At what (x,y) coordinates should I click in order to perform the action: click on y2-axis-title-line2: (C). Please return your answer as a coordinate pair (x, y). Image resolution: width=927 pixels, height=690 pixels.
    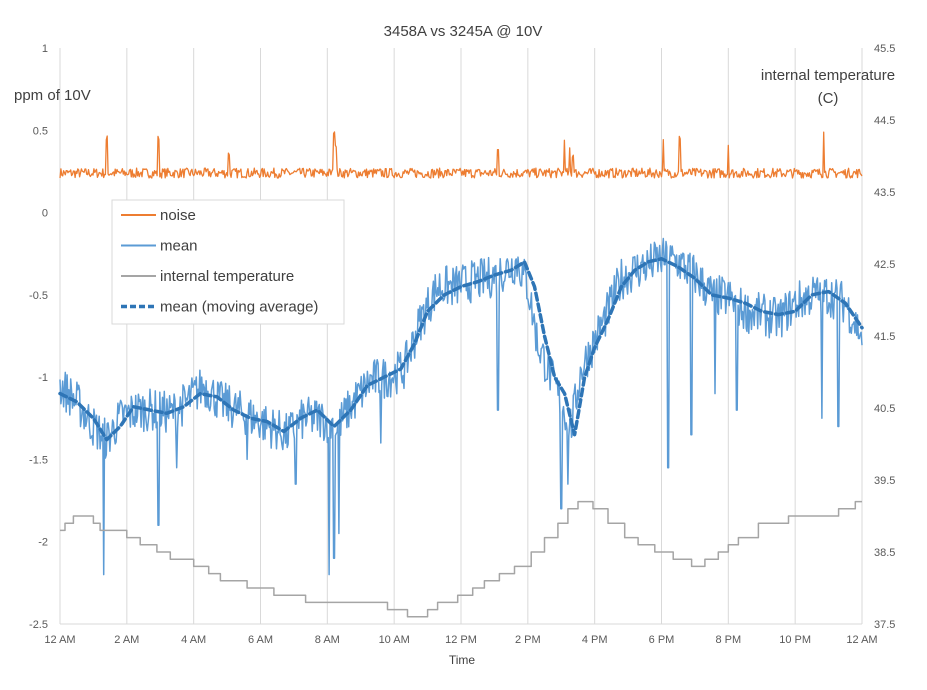
    Looking at the image, I should click on (828, 98).